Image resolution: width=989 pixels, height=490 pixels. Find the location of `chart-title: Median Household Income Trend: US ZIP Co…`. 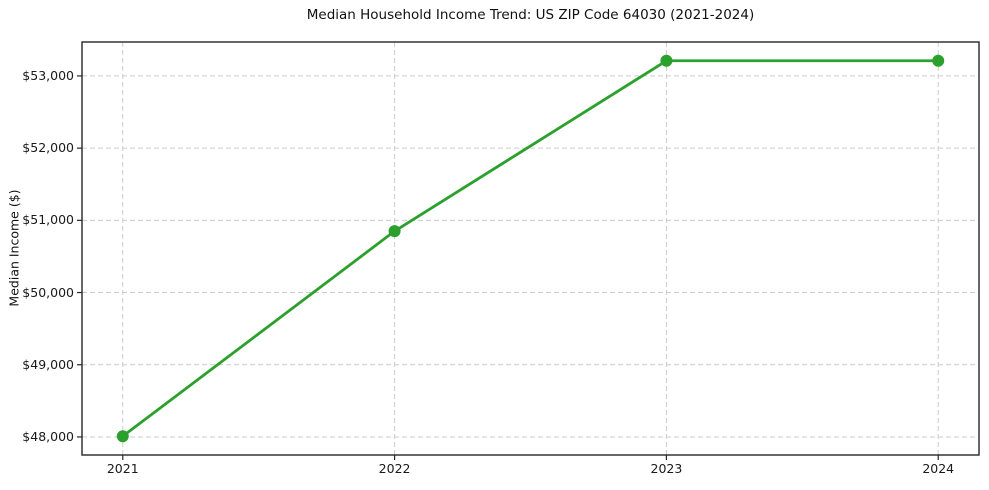

chart-title: Median Household Income Trend: US ZIP Co… is located at coordinates (530, 15).